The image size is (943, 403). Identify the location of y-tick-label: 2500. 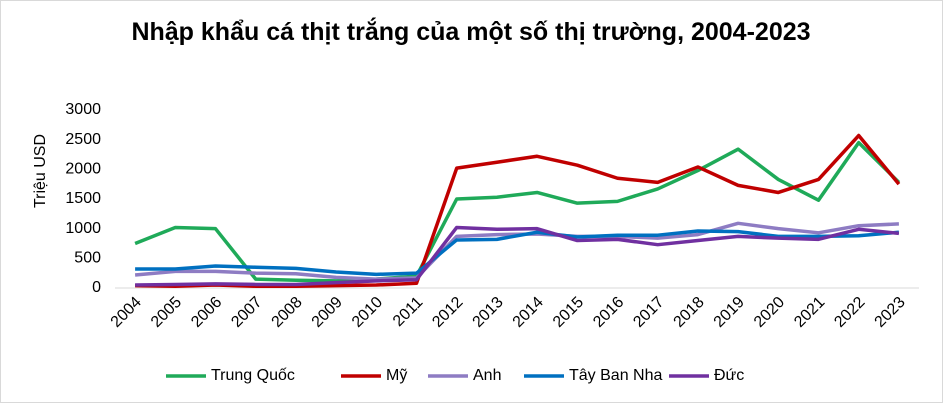
(83, 139).